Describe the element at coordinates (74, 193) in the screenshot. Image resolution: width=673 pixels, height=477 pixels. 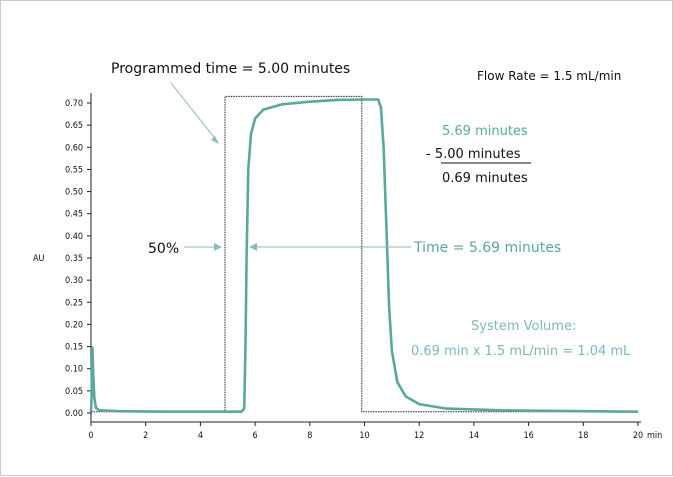
I see `y-tick-label: 0.50` at that location.